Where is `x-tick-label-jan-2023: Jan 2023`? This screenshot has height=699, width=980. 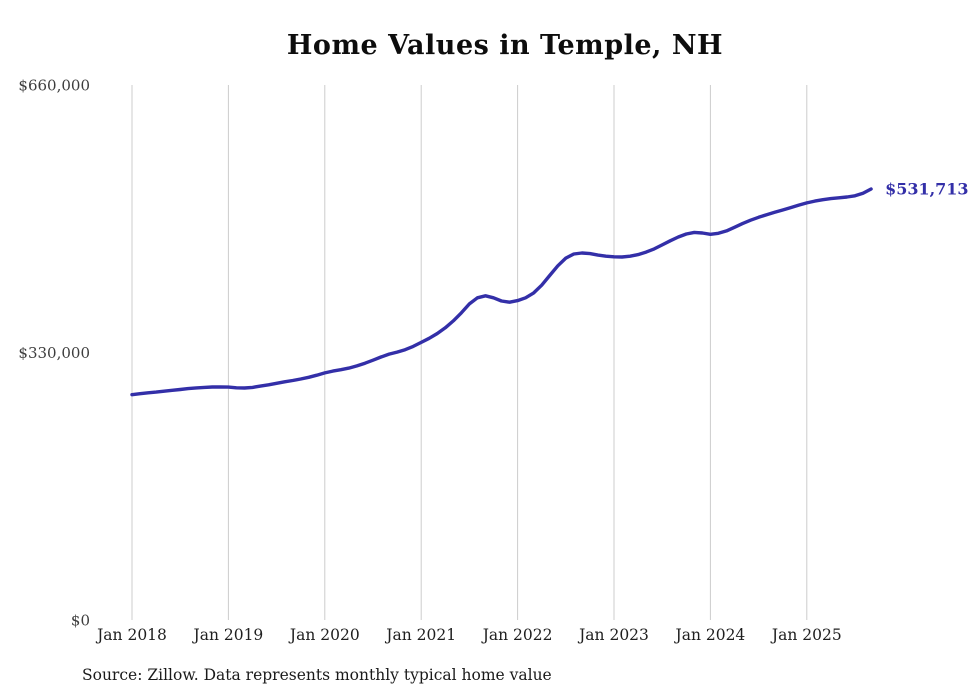
x-tick-label-jan-2023: Jan 2023 is located at coordinates (613, 635).